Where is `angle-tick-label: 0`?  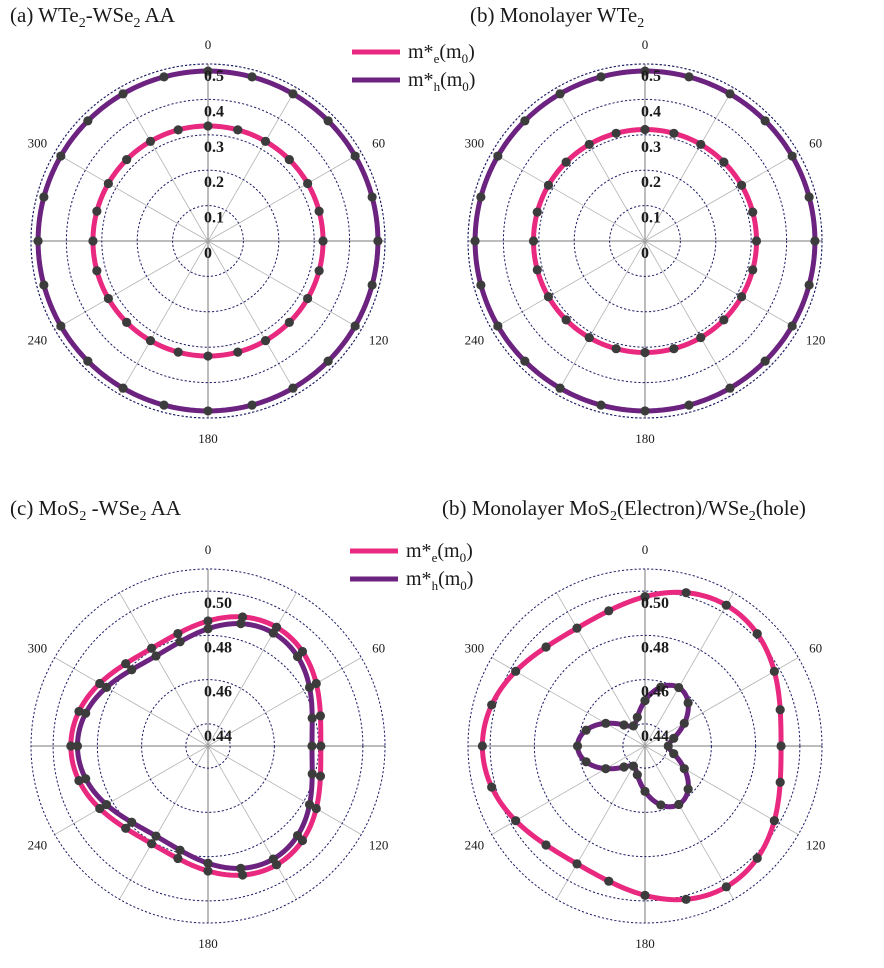 angle-tick-label: 0 is located at coordinates (208, 44).